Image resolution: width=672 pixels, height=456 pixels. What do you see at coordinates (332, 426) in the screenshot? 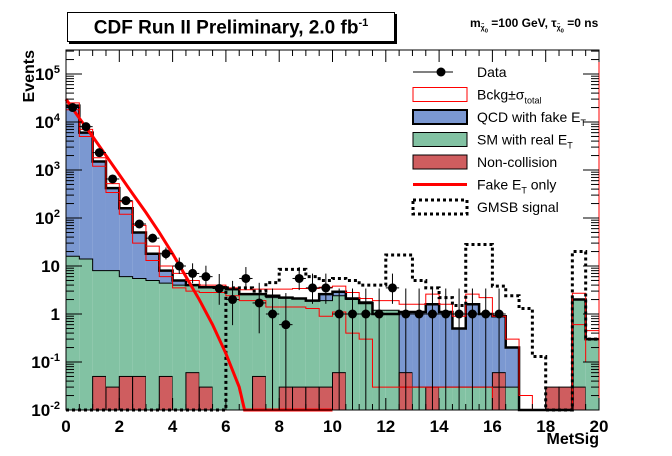
I see `x-tick-label: 10` at bounding box center [332, 426].